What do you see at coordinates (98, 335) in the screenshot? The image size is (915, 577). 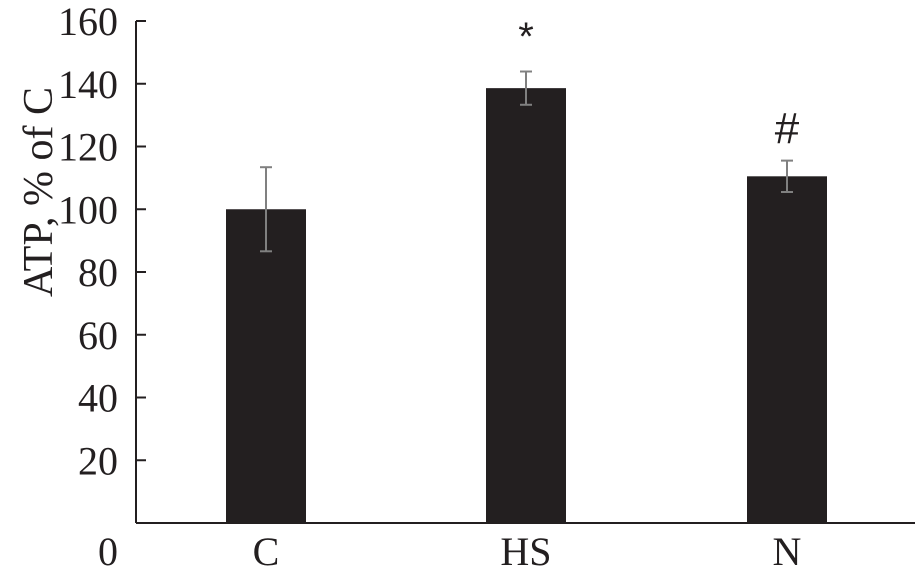 I see `y-tick-label: 60` at bounding box center [98, 335].